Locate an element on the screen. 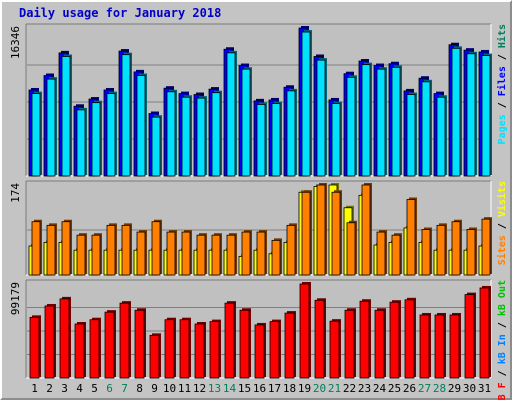  x-tick-label-day-1: 1 is located at coordinates (34, 388).